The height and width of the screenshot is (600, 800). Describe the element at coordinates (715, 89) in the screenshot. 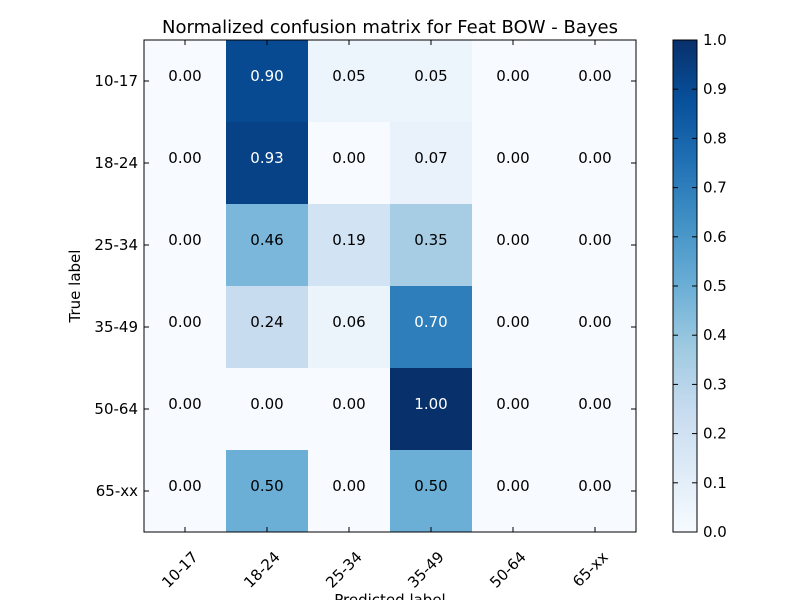

I see `colorbar-tick-label: 0.9` at that location.